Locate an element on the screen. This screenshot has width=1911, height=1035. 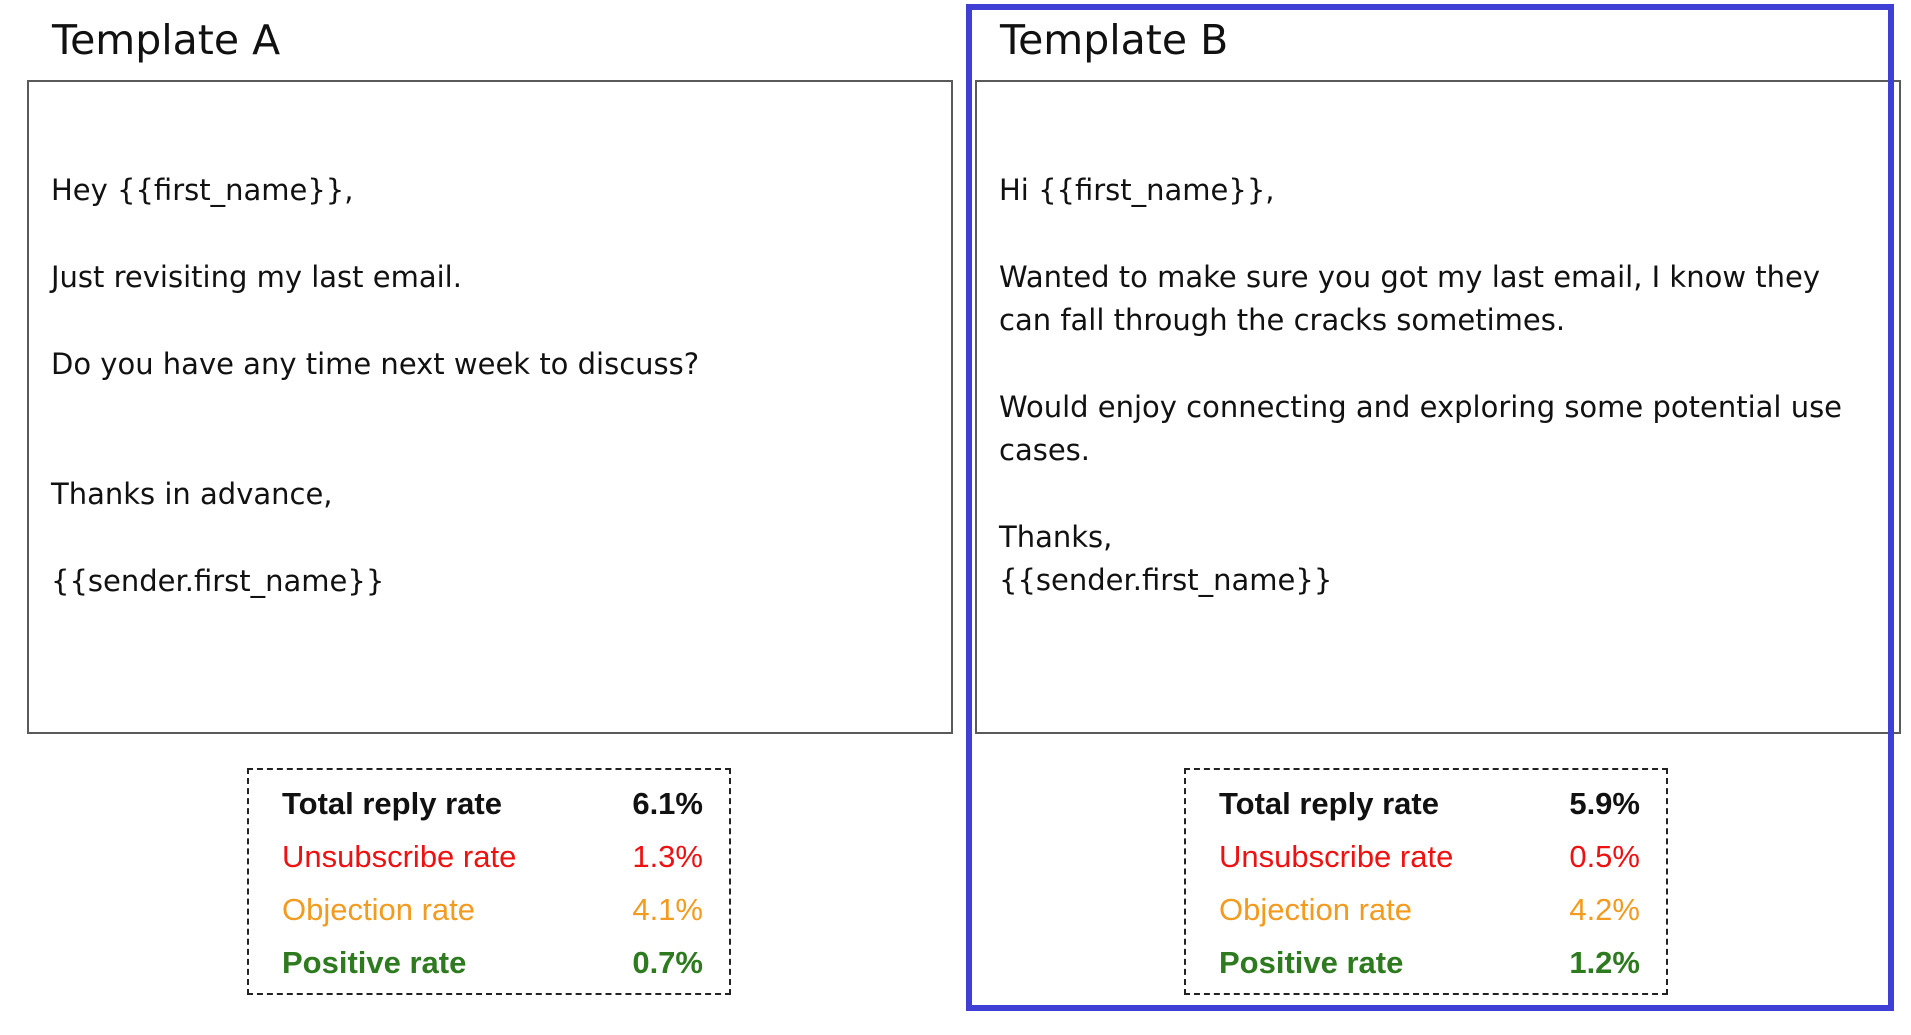
stat-value: 6.1% is located at coordinates (667, 803).